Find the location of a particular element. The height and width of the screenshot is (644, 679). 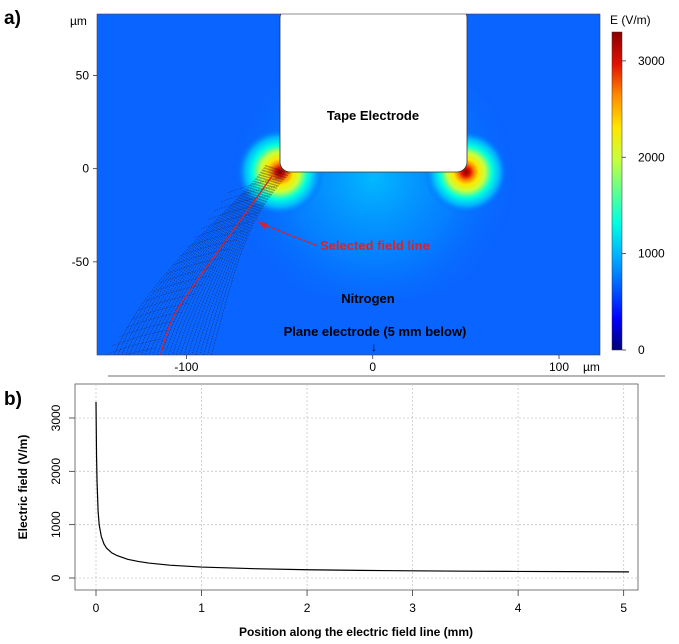

colorbar-ticks: 3000 2000 1000 0 is located at coordinates (643, 205).